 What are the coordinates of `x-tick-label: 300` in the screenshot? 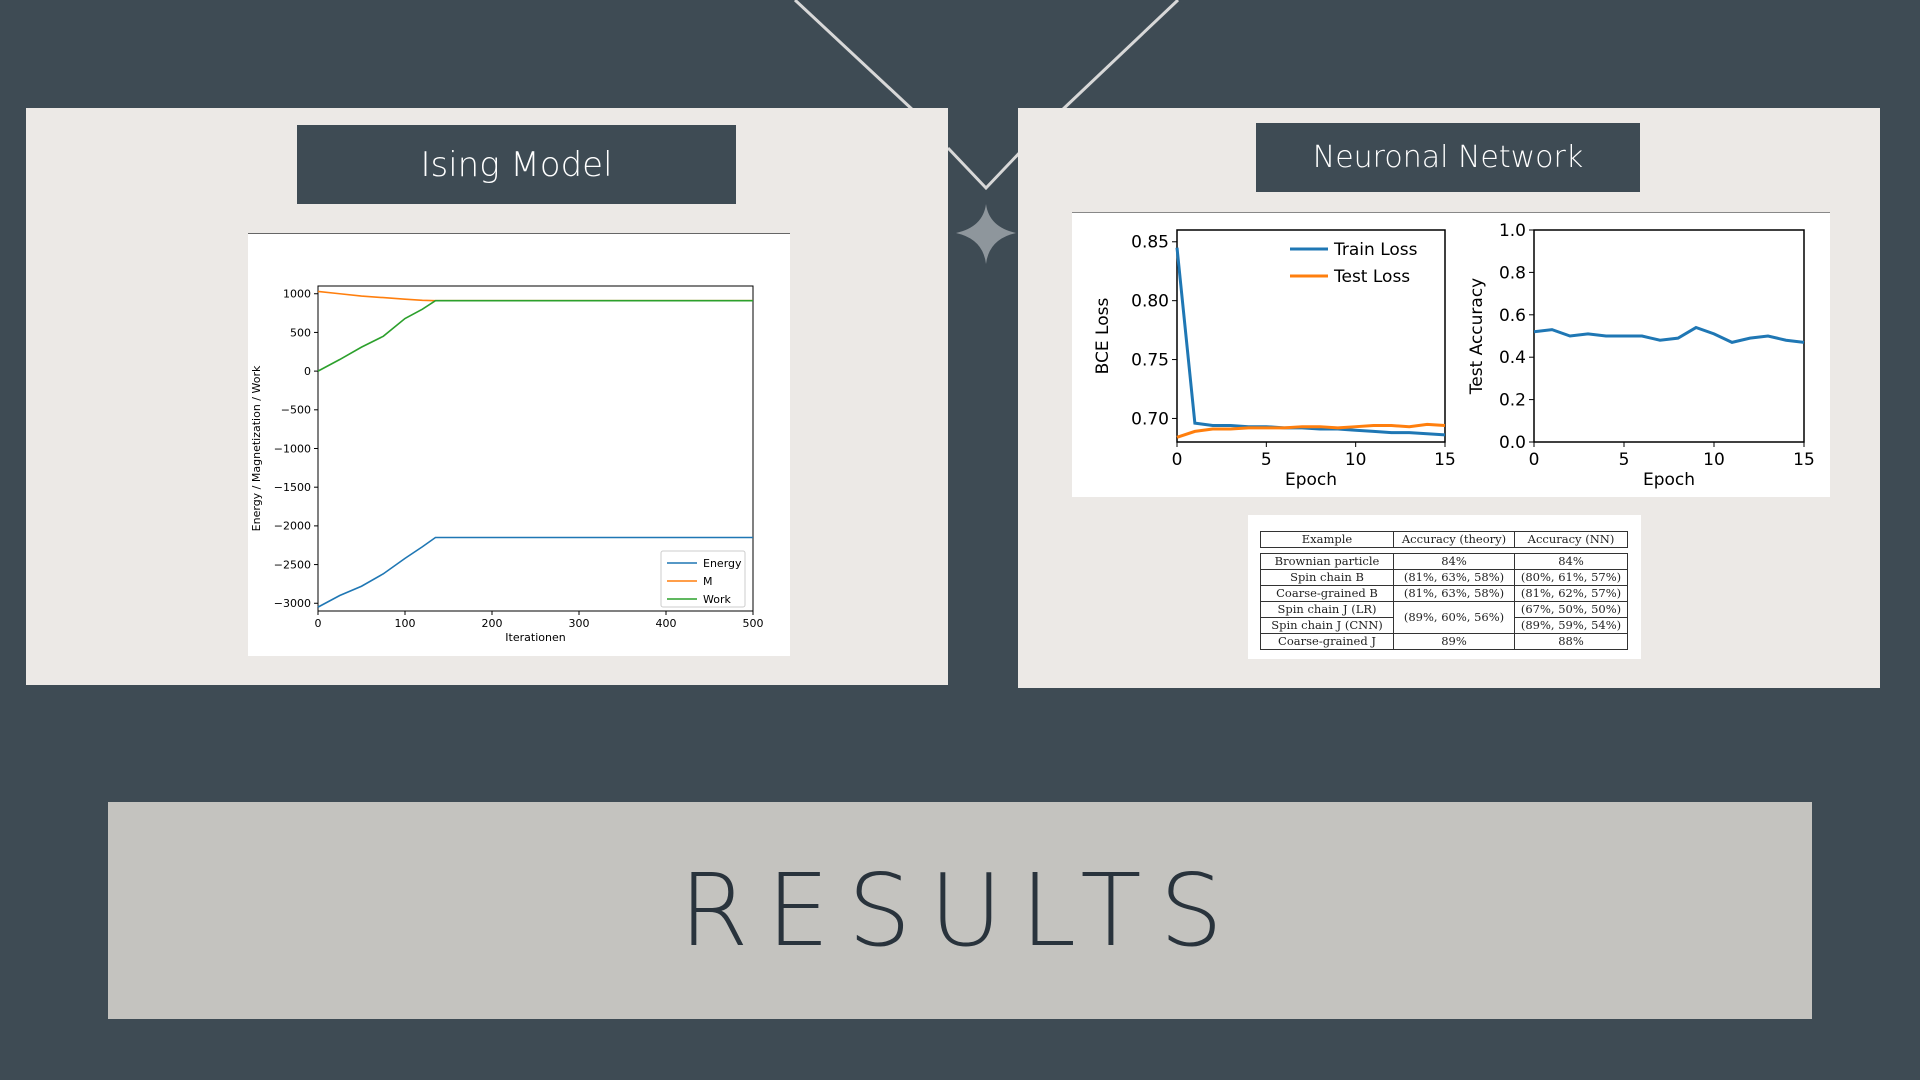 It's located at (579, 623).